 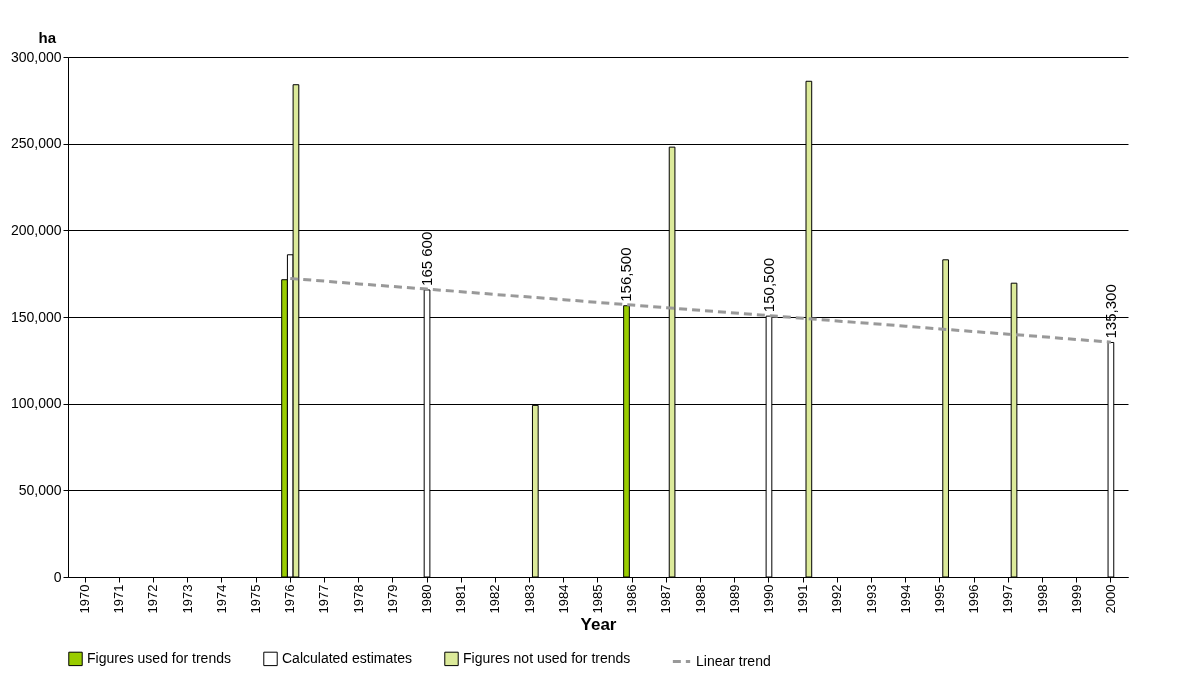 I want to click on x-tick-label: 1992, so click(x=837, y=599).